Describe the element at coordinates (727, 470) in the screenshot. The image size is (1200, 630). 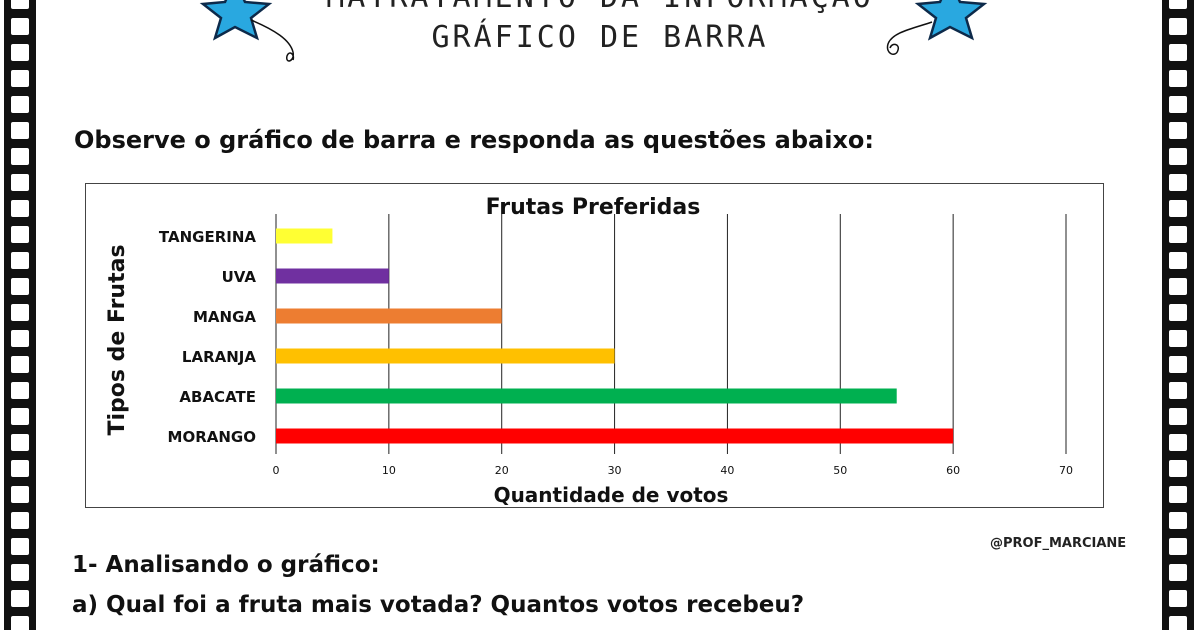
I see `x-tick-label: 40` at that location.